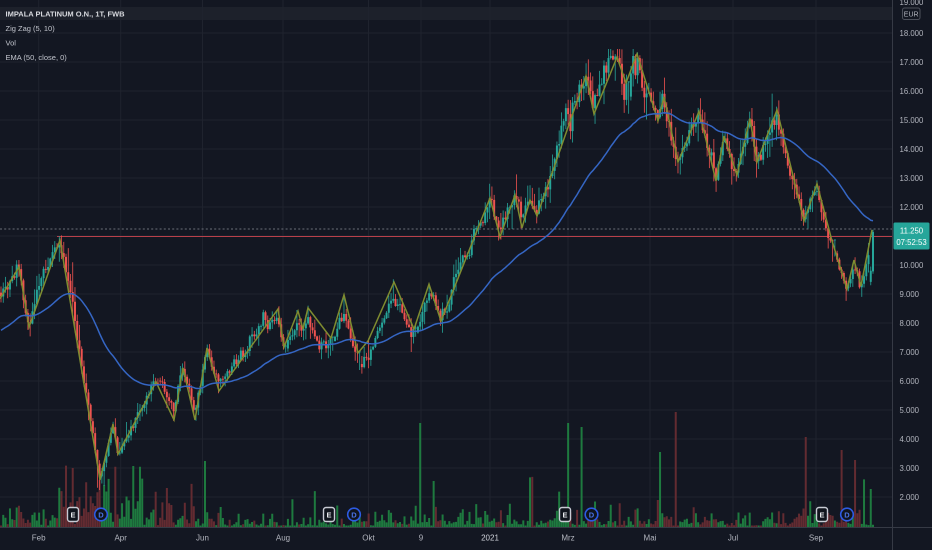 This screenshot has height=550, width=932. I want to click on svg-text: 10.000, so click(912, 265).